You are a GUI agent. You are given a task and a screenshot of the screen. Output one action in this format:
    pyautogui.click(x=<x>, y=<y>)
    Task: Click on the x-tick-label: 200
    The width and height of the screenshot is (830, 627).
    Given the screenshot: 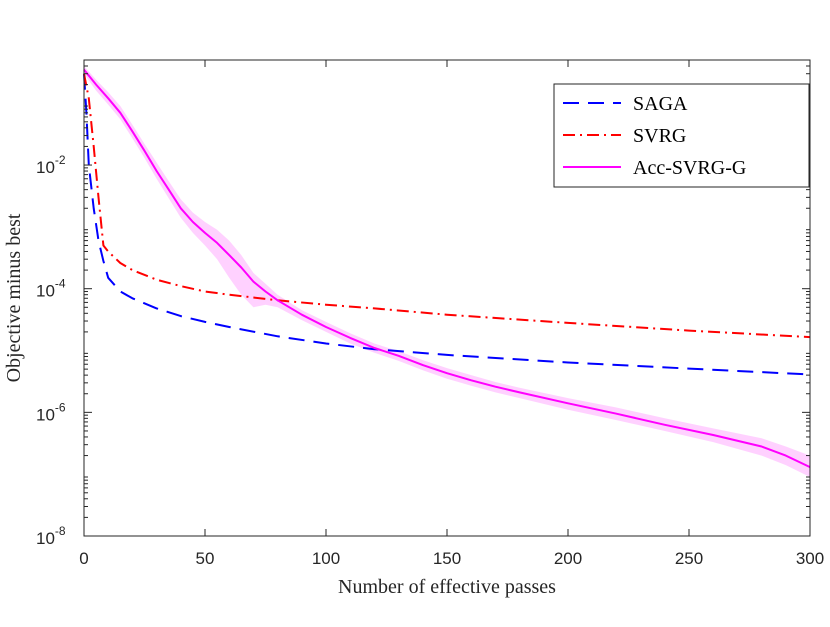 What is the action you would take?
    pyautogui.click(x=568, y=558)
    